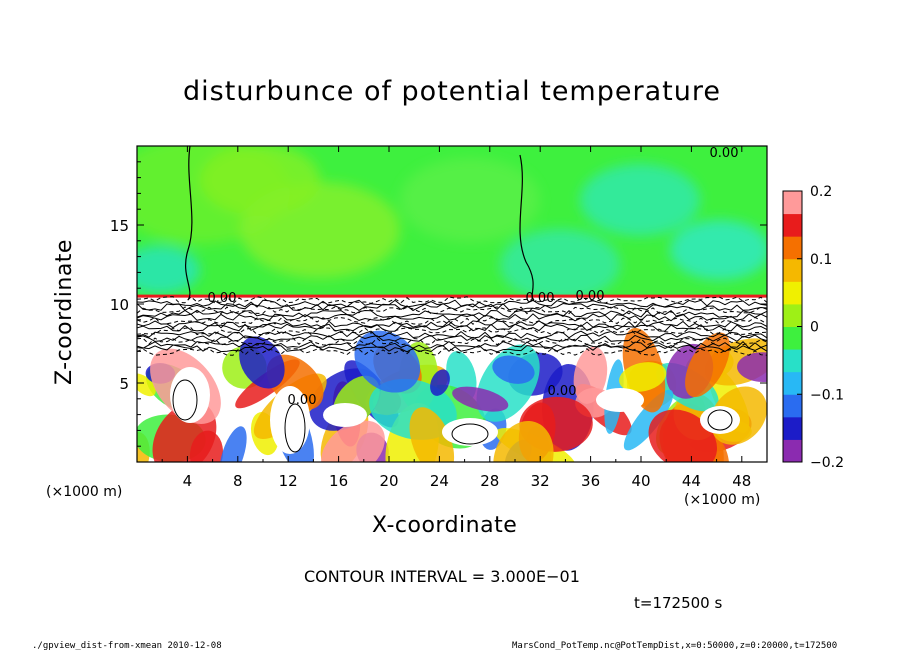 This screenshot has width=904, height=654. Describe the element at coordinates (388, 481) in the screenshot. I see `x-tick-label: 20` at that location.